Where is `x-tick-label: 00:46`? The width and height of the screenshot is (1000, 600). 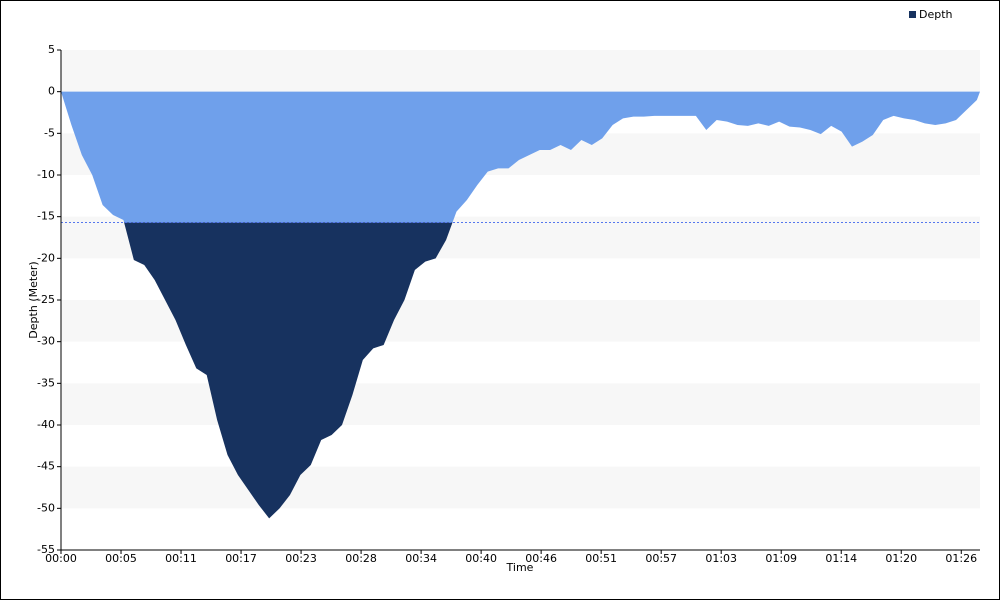
x-tick-label: 00:46 is located at coordinates (541, 558).